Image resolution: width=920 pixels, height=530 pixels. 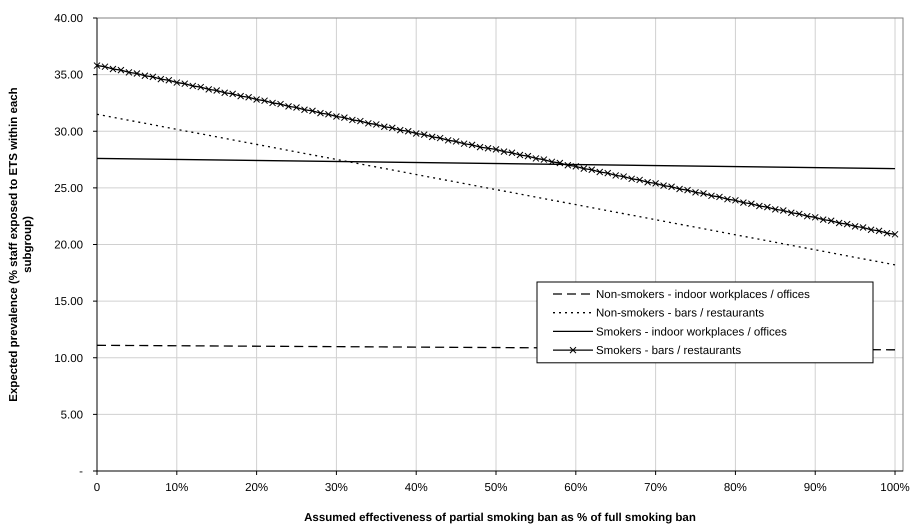 I want to click on y-tick-label: 20.00, so click(x=68, y=246).